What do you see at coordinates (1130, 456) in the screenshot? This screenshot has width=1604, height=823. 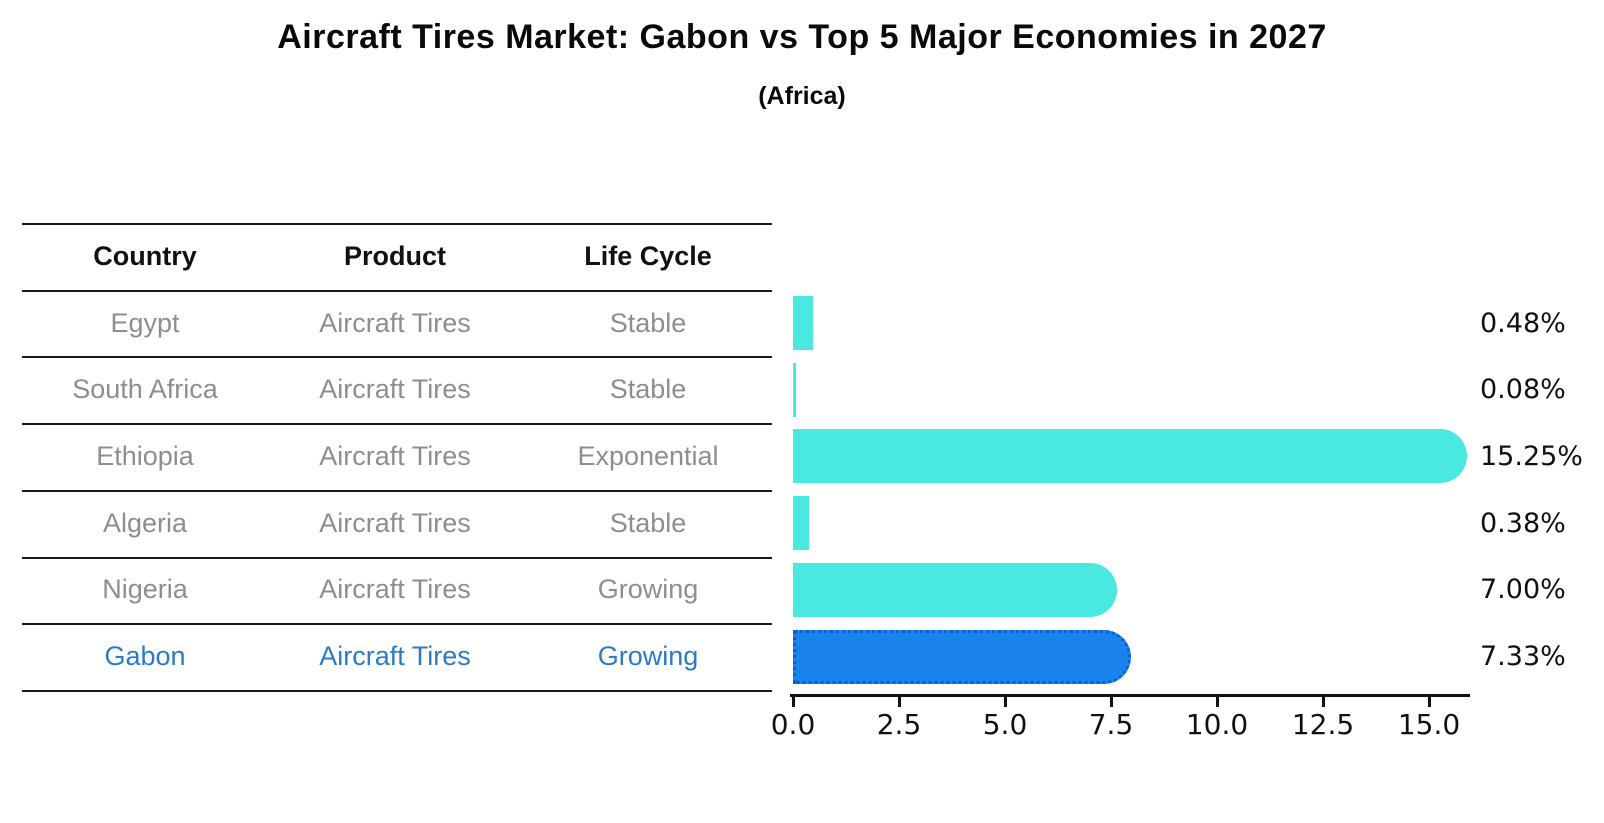 I see `bar-ethiopia` at bounding box center [1130, 456].